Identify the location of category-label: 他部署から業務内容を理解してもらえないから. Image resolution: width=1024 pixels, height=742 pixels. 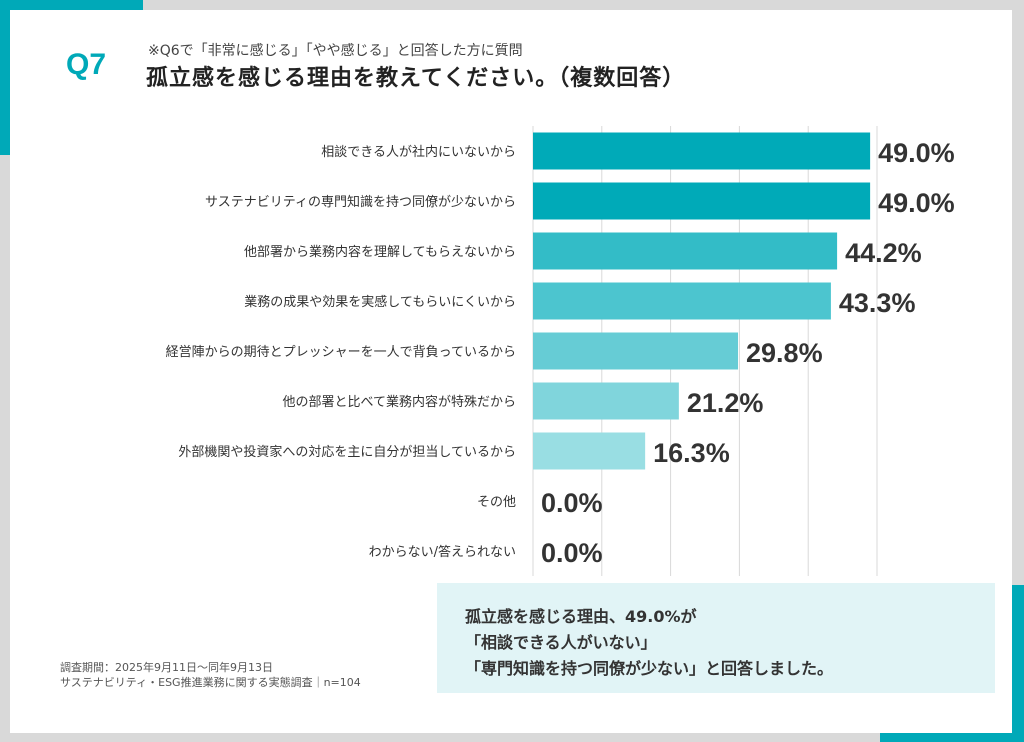
(380, 252).